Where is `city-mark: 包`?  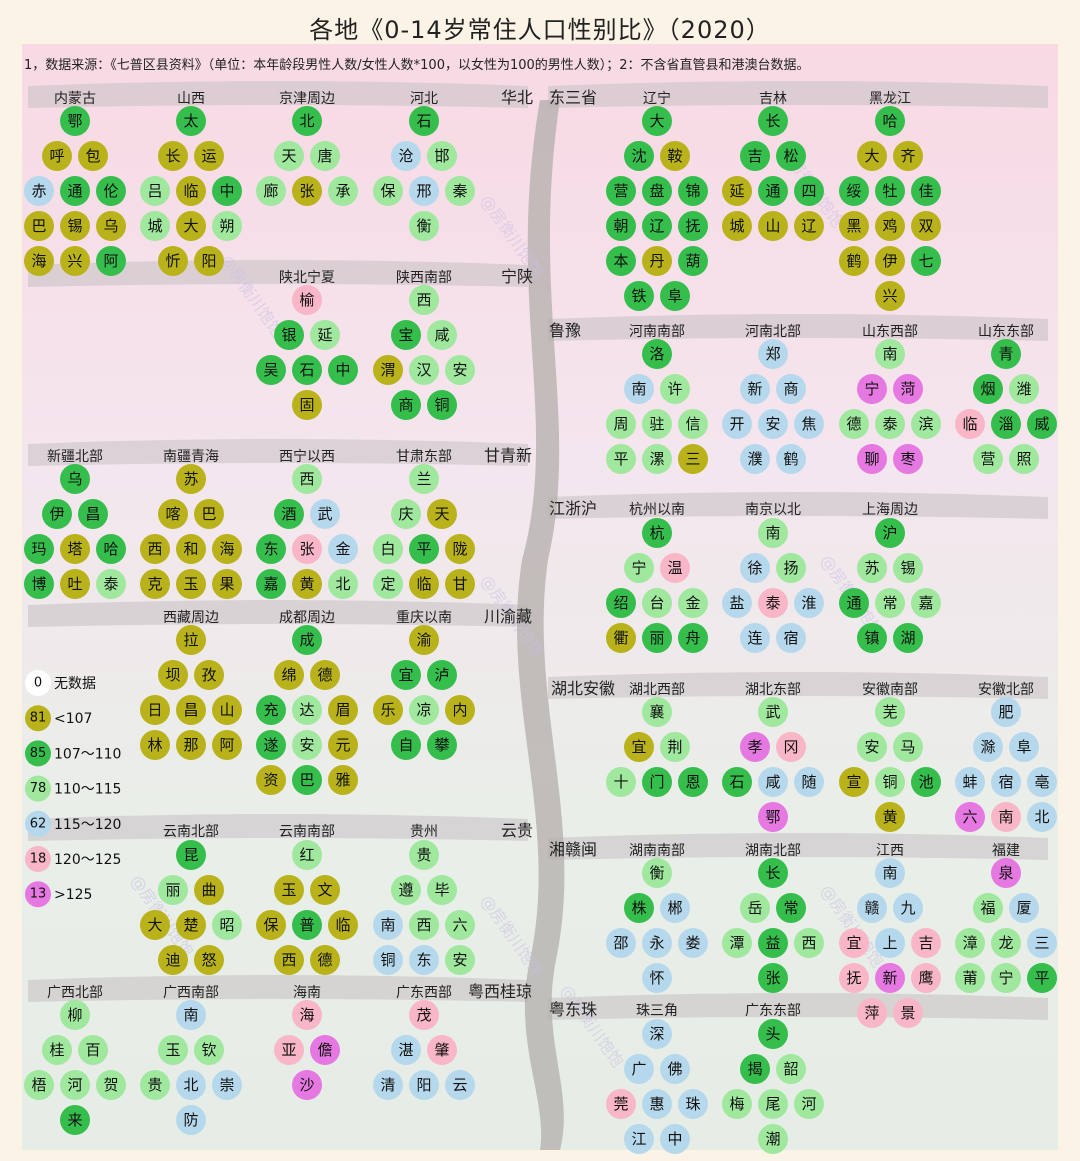 city-mark: 包 is located at coordinates (93, 156).